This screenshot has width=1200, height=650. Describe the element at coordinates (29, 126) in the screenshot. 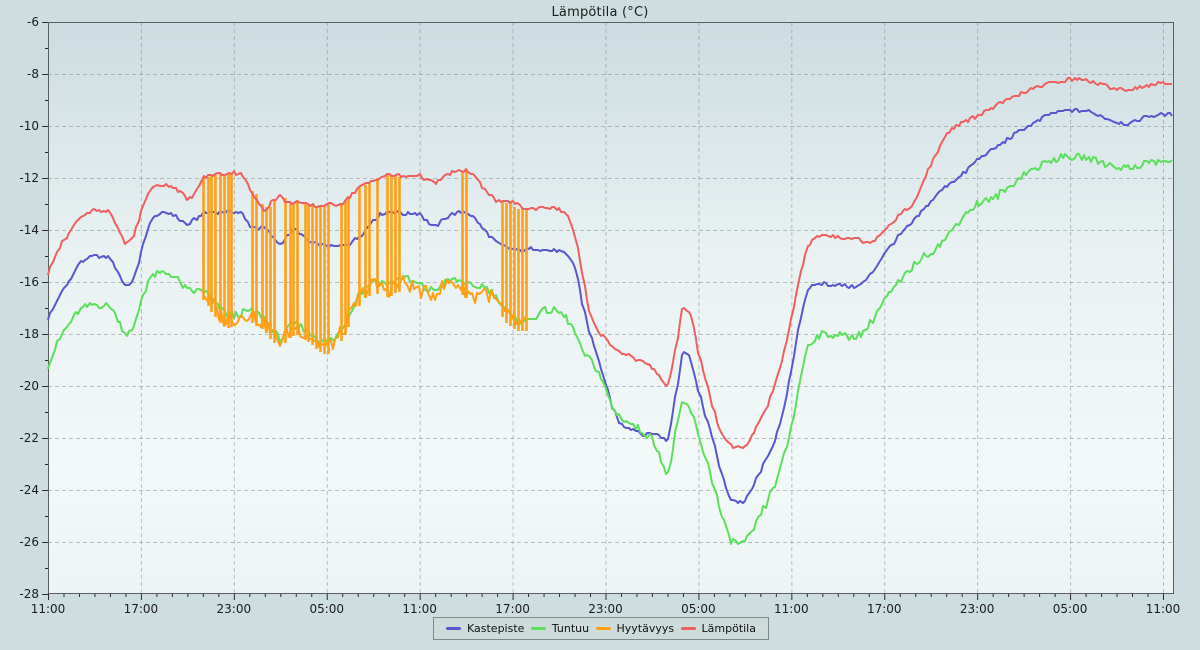

I see `svg-text: -10` at that location.